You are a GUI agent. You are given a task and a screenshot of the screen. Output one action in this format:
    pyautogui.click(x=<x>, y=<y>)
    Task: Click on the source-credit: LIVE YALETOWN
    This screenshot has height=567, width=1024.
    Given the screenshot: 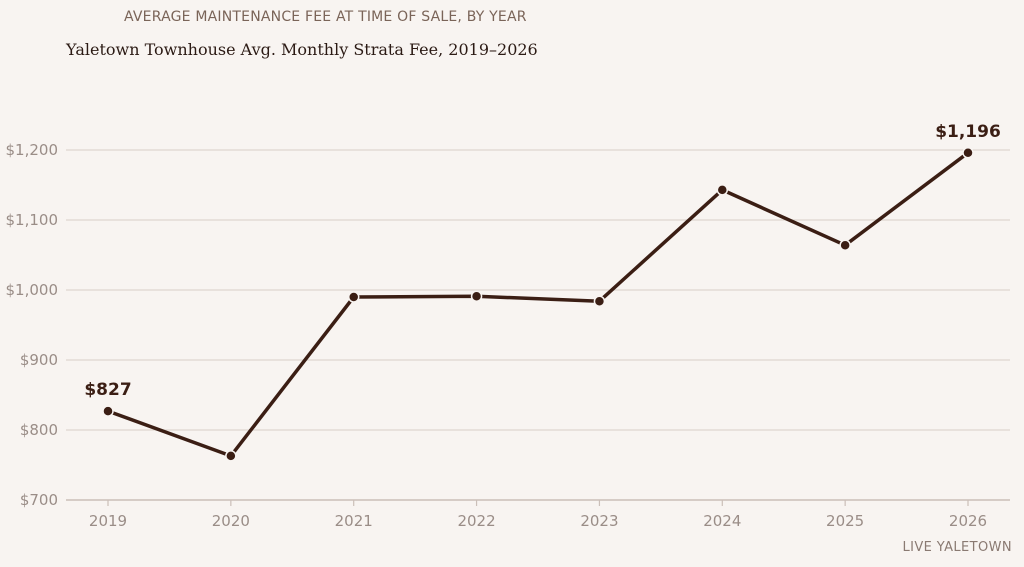 What is the action you would take?
    pyautogui.click(x=957, y=547)
    